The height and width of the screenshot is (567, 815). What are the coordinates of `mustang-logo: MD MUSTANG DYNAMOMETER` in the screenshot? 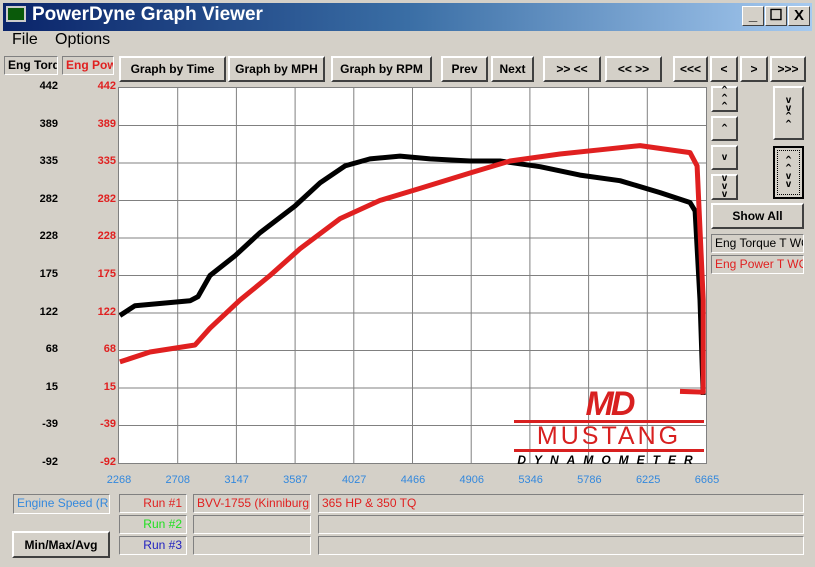 It's located at (609, 427).